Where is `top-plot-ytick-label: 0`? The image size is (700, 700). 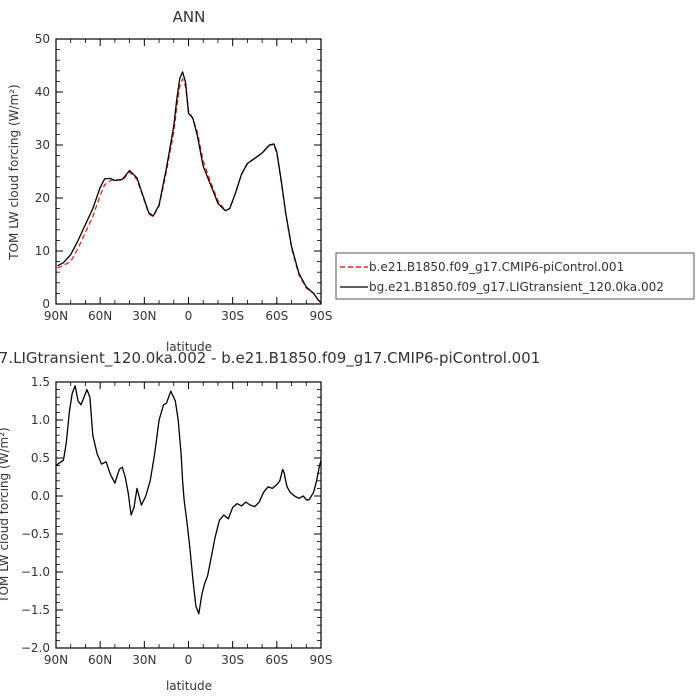
top-plot-ytick-label: 0 is located at coordinates (46, 304).